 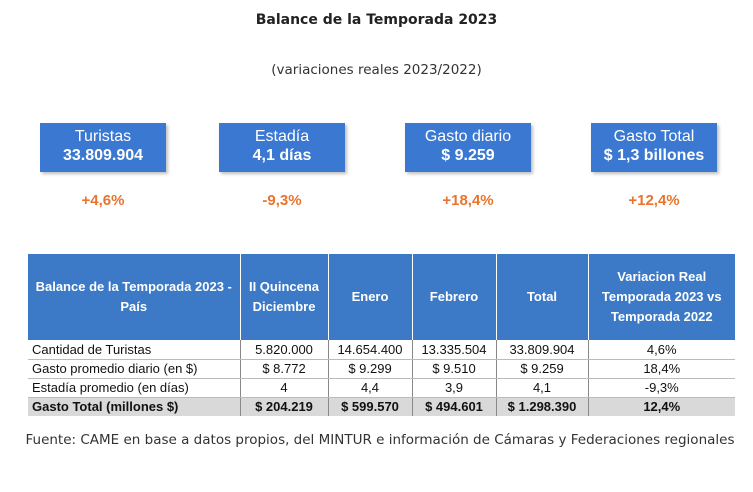 What do you see at coordinates (134, 388) in the screenshot?
I see `table-cell: Estadía promedio (en días)` at bounding box center [134, 388].